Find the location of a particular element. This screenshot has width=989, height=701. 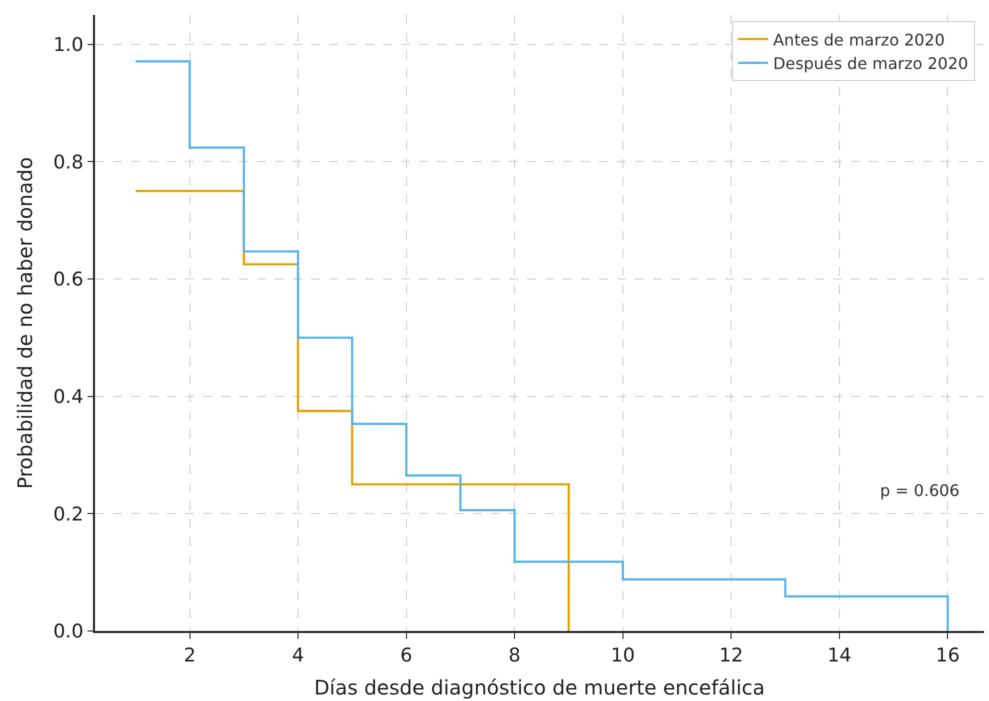

x-tick-label: 10 is located at coordinates (622, 655).